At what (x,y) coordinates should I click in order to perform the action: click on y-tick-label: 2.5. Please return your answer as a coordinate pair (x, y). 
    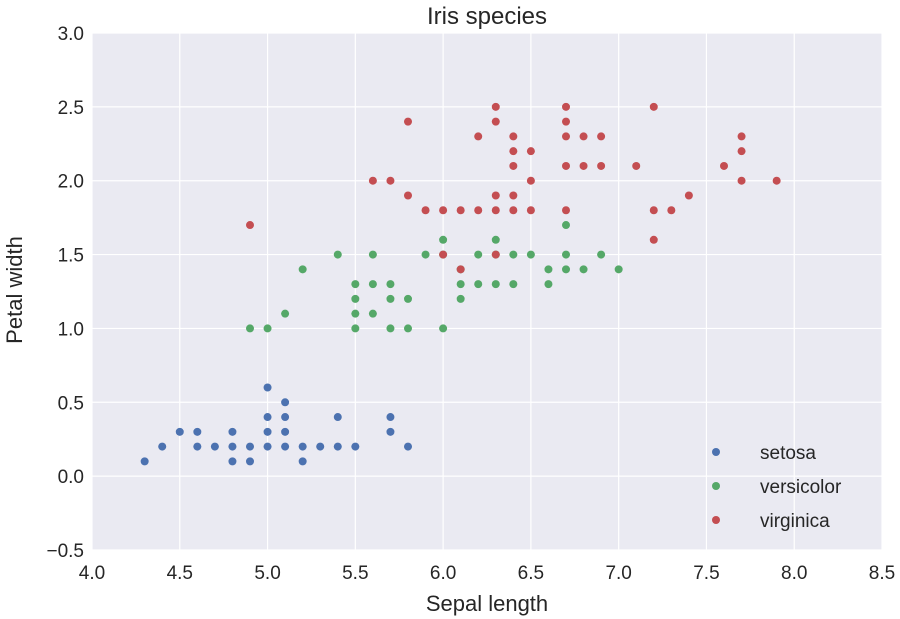
    Looking at the image, I should click on (71, 108).